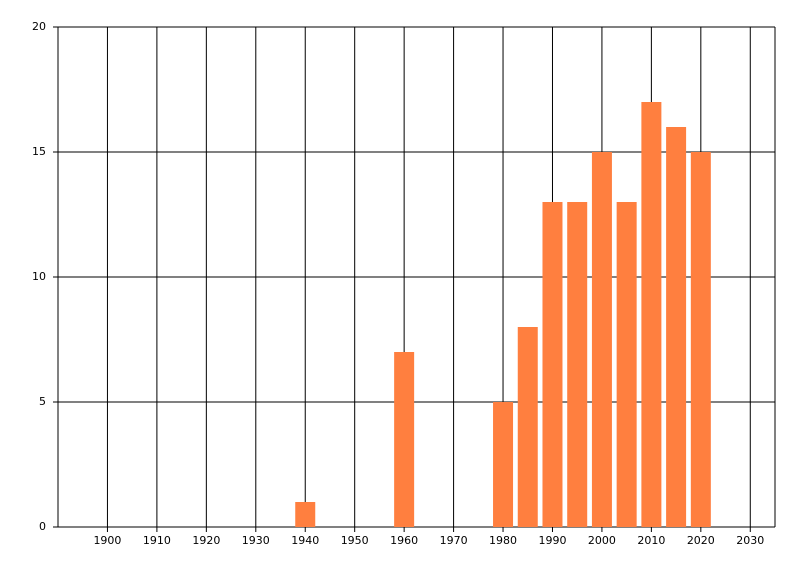 This screenshot has height=576, width=800. Describe the element at coordinates (552, 540) in the screenshot. I see `x-tick-label: 1990` at that location.